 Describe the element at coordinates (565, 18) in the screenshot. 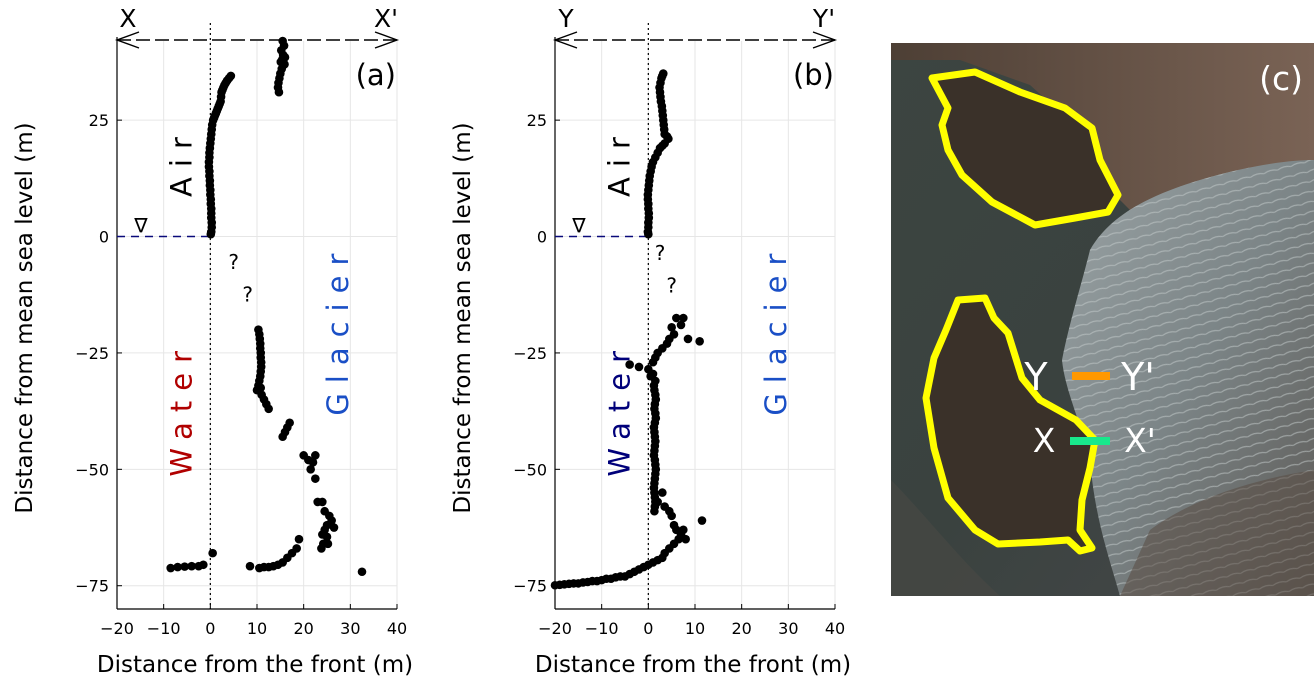

I see `panel-b-start-label: Y` at that location.